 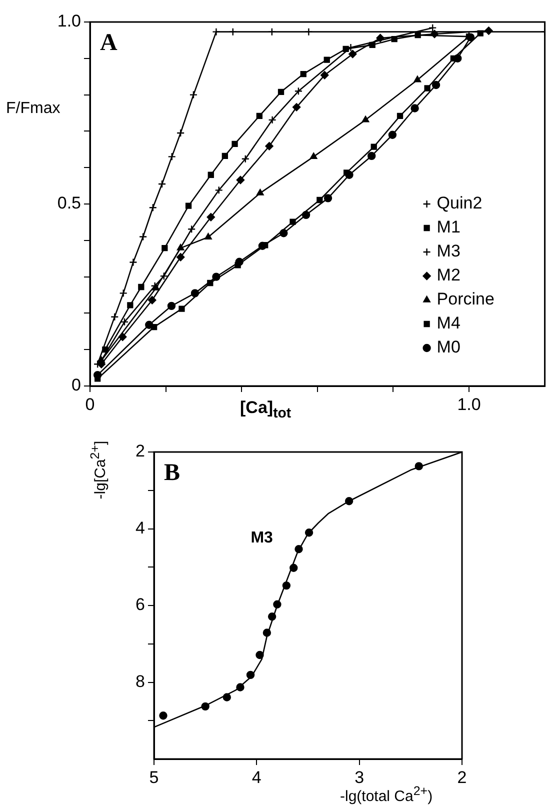 What do you see at coordinates (459, 203) in the screenshot?
I see `legend-label: Quin2` at bounding box center [459, 203].